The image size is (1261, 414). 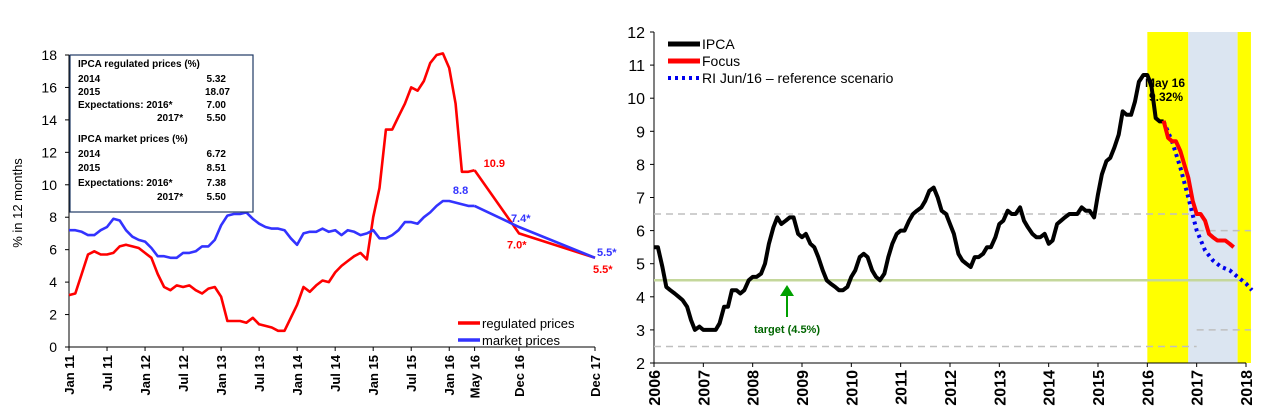 I want to click on right-x-tick-label: 2006, so click(x=655, y=388).